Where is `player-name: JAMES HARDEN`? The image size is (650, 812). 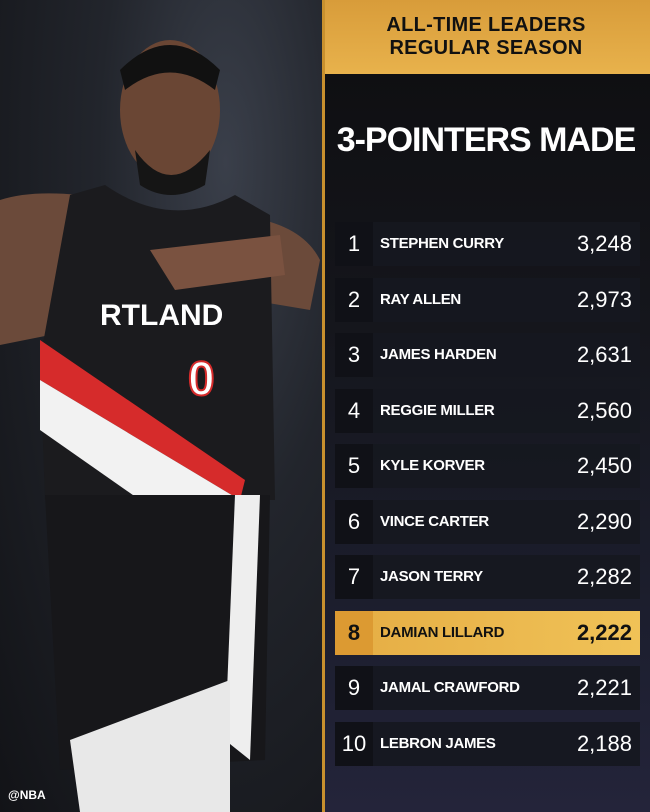 player-name: JAMES HARDEN is located at coordinates (438, 354).